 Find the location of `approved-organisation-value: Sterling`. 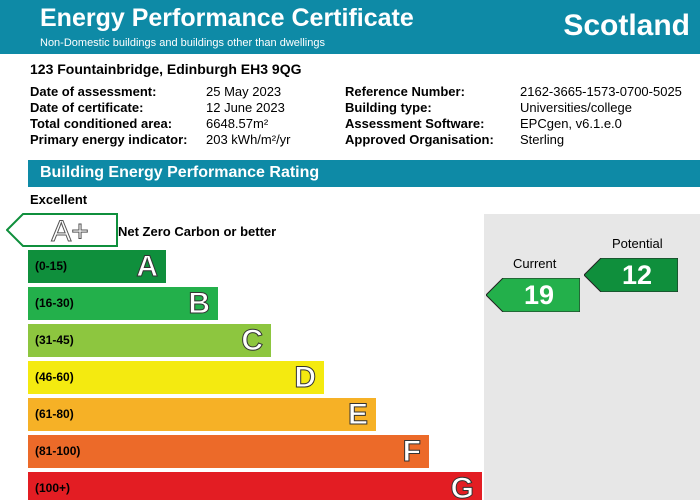

approved-organisation-value: Sterling is located at coordinates (542, 139).